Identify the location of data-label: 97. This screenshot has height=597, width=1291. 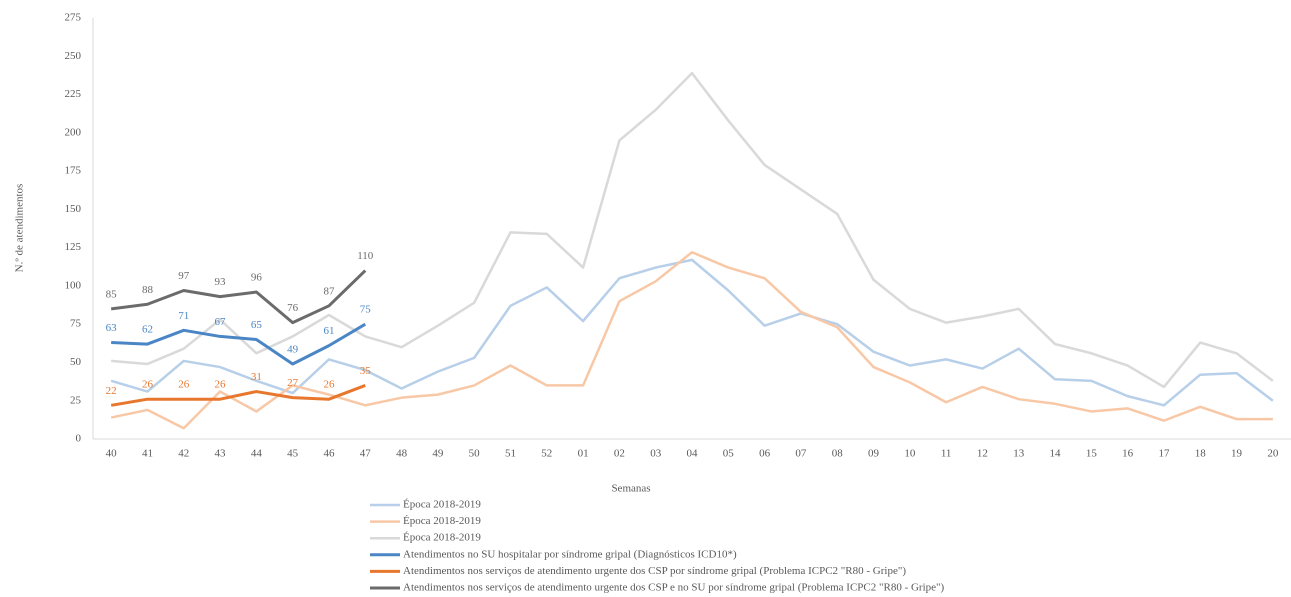
(184, 276).